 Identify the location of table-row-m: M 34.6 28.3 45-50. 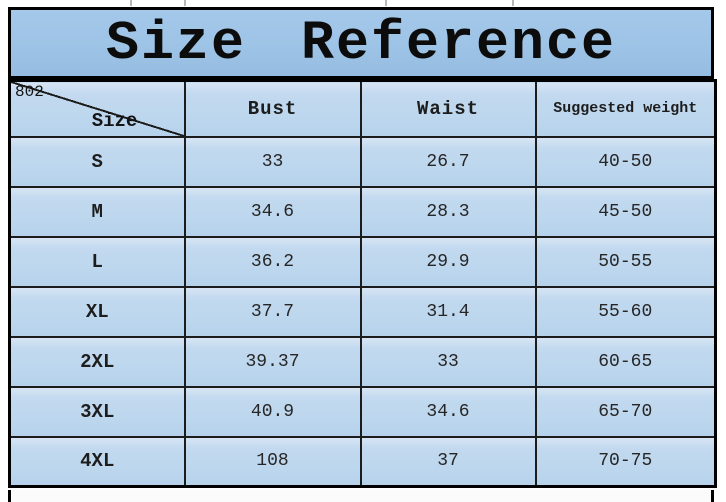
(362, 211).